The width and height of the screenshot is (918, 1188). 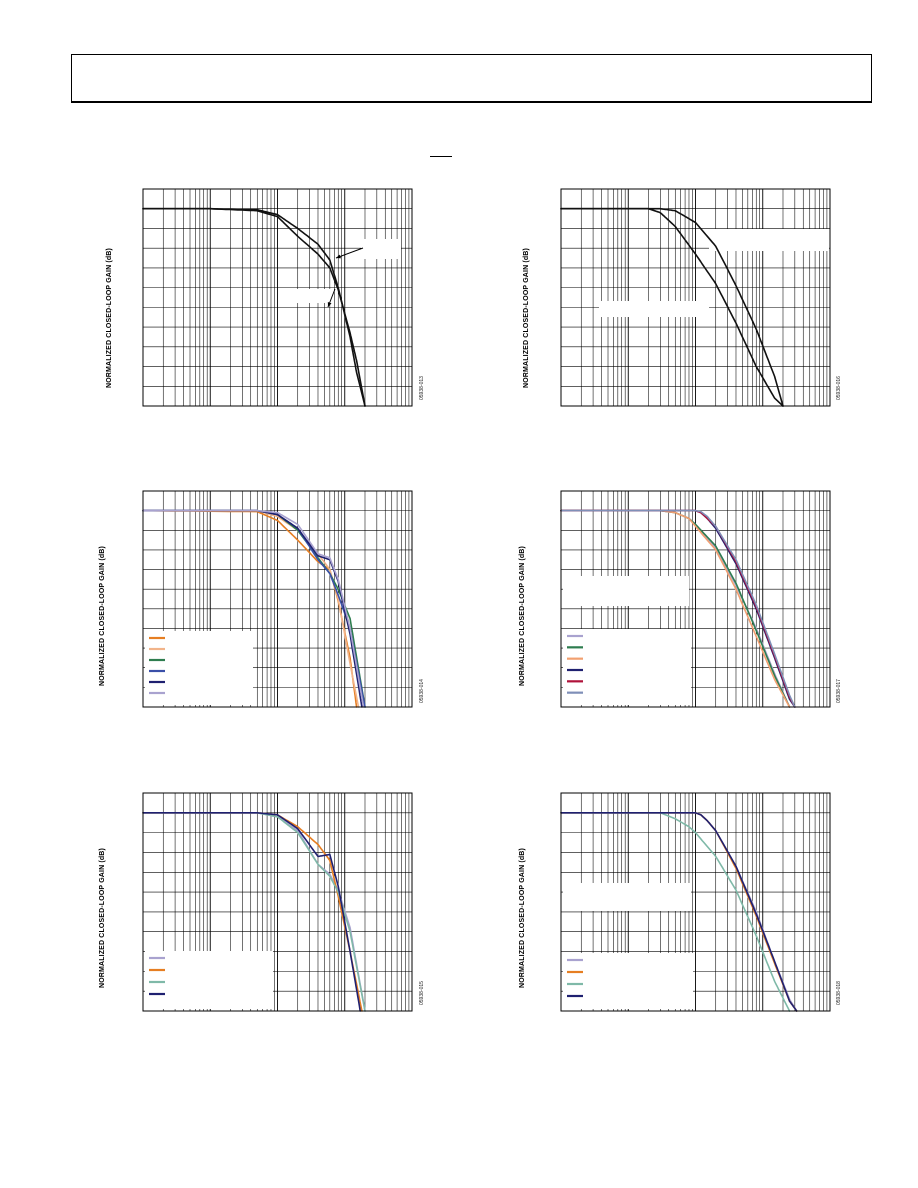 What do you see at coordinates (839, 388) in the screenshot?
I see `figure-code: 05938-016` at bounding box center [839, 388].